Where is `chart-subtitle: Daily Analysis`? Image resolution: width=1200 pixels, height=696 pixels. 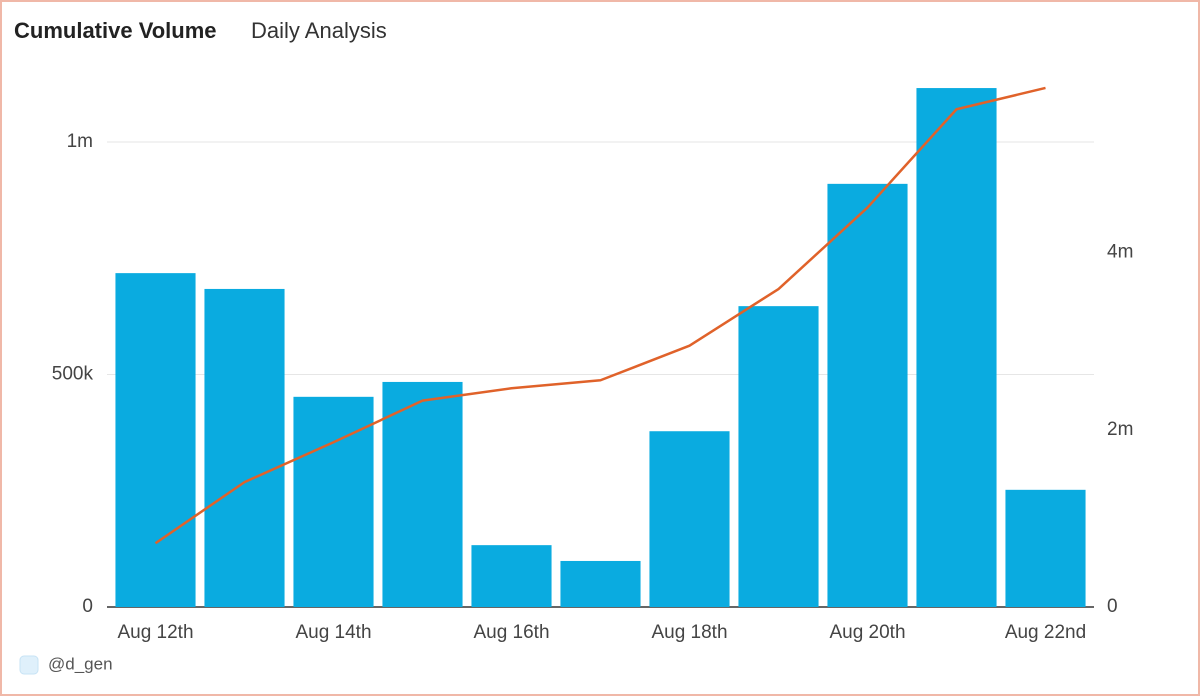
chart-subtitle: Daily Analysis is located at coordinates (319, 30).